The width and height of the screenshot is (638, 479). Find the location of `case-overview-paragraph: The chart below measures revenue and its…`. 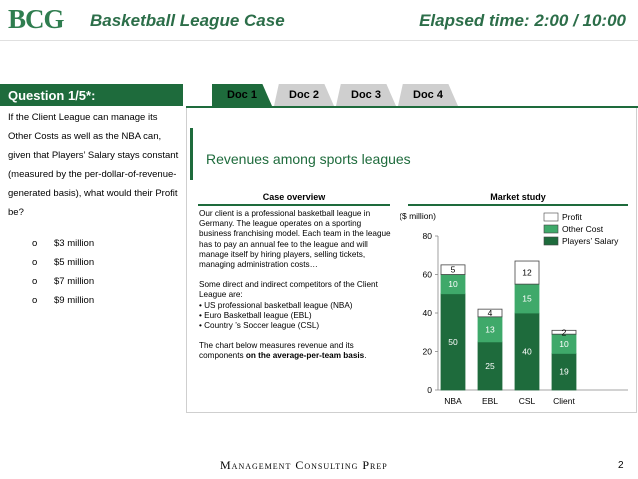

case-overview-paragraph: The chart below measures revenue and its… is located at coordinates (283, 351).